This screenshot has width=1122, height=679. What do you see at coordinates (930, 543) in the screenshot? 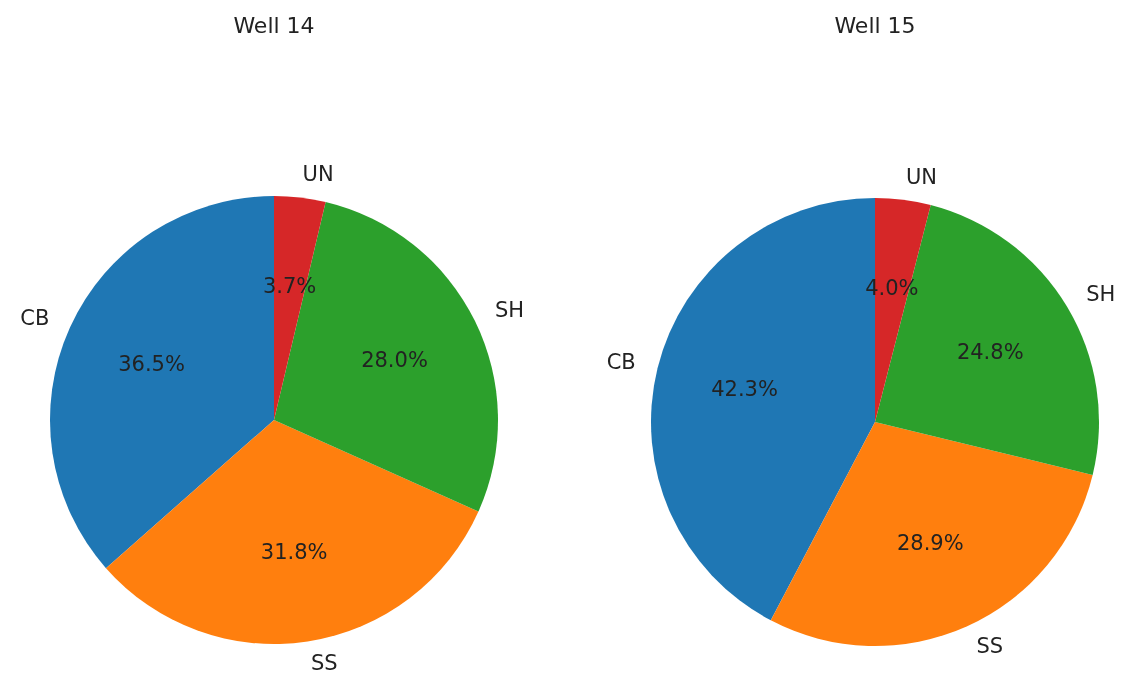
I see `data-label: 28.9%` at bounding box center [930, 543].